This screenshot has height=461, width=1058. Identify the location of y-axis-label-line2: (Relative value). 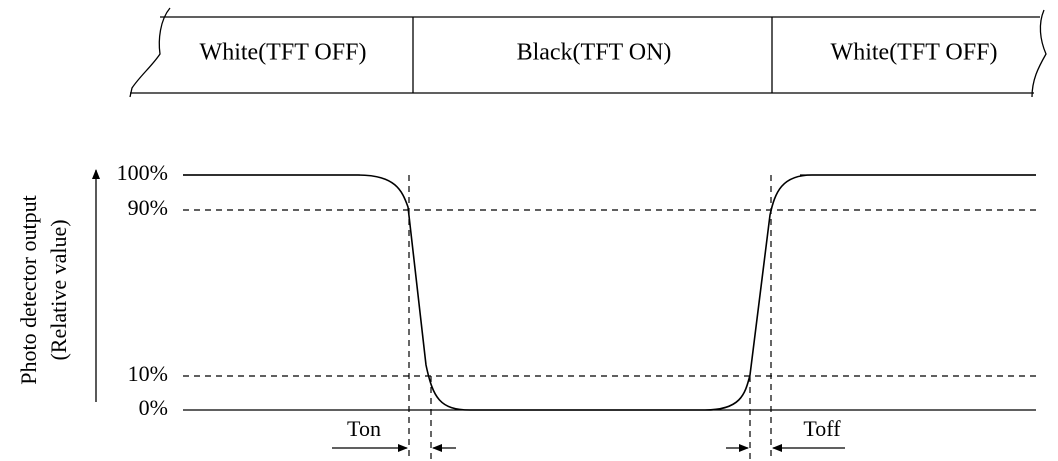
(58, 289).